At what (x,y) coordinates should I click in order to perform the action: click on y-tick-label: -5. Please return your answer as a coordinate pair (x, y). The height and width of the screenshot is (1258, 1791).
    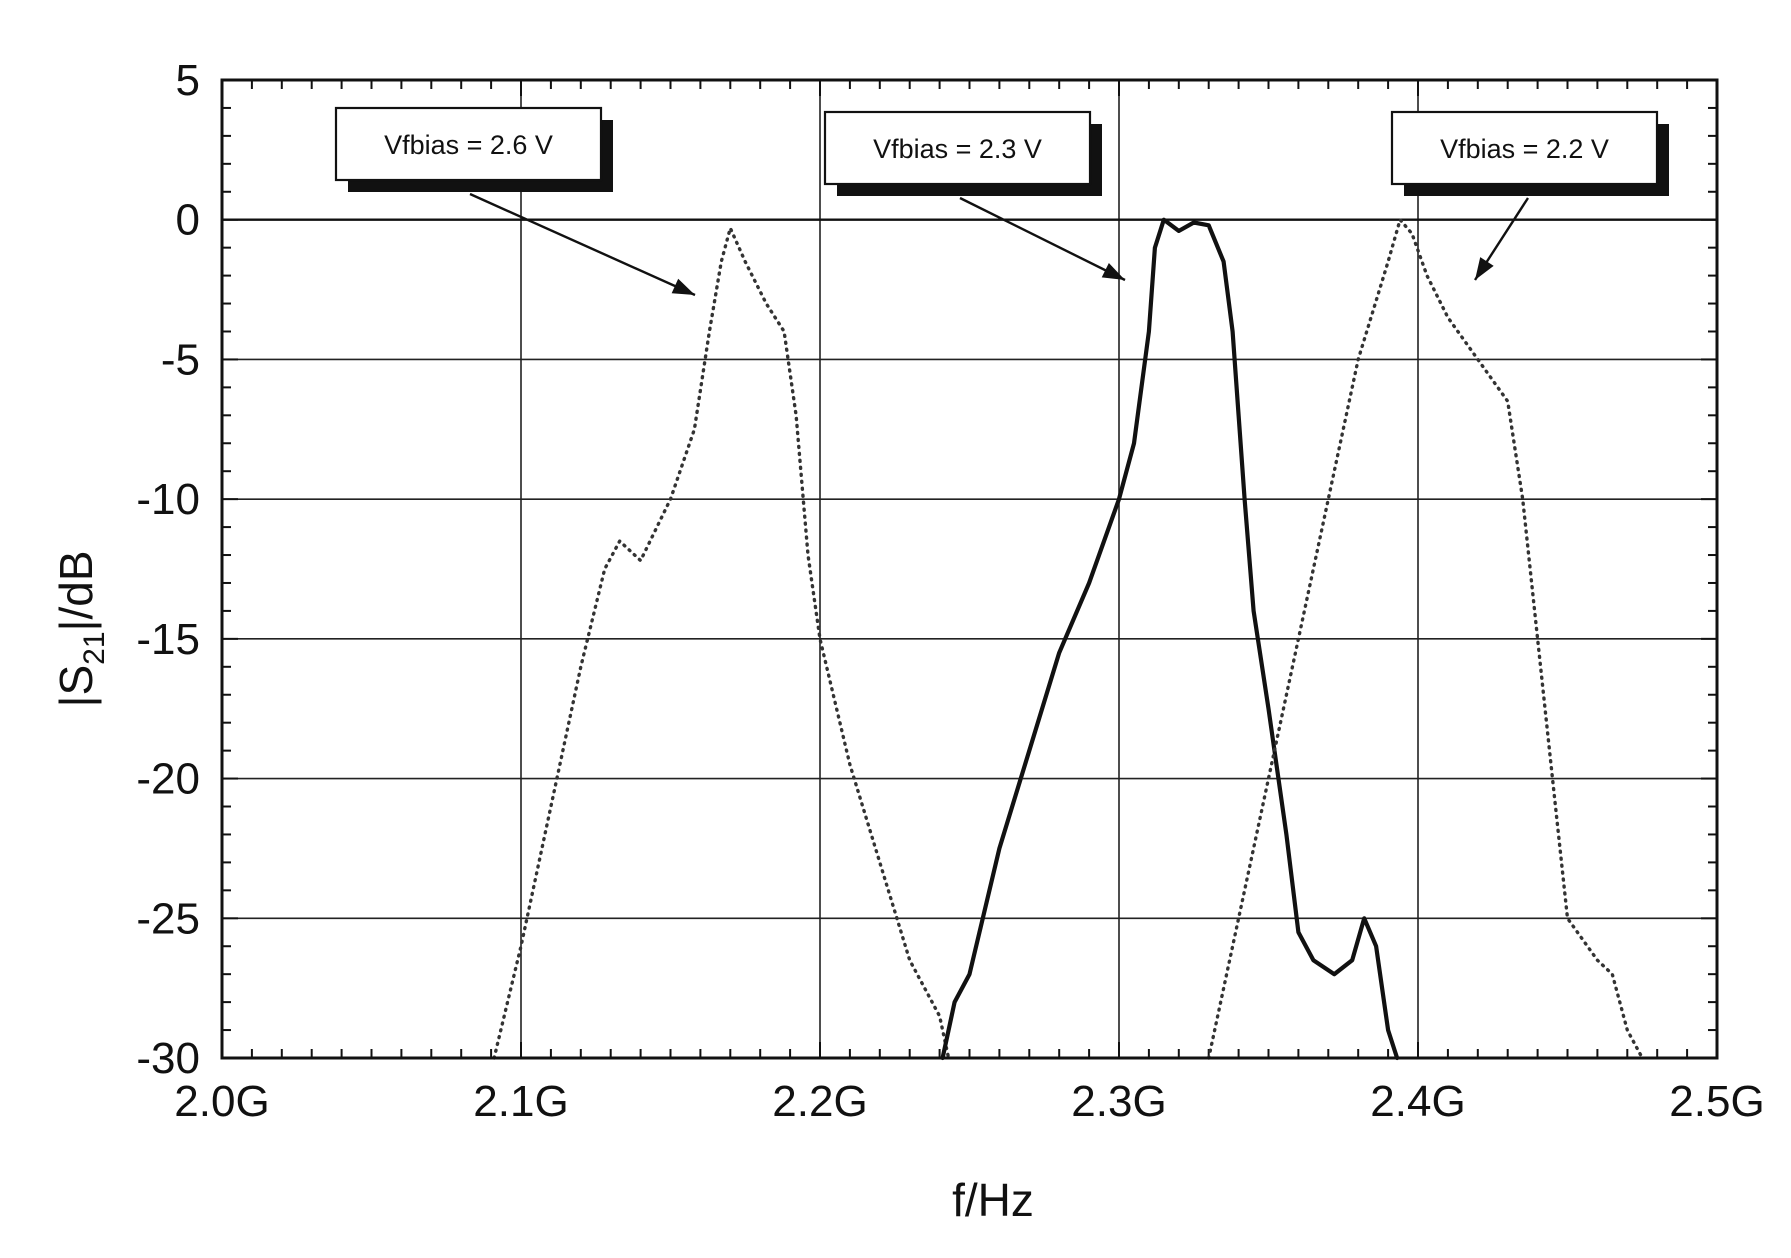
    Looking at the image, I should click on (180, 359).